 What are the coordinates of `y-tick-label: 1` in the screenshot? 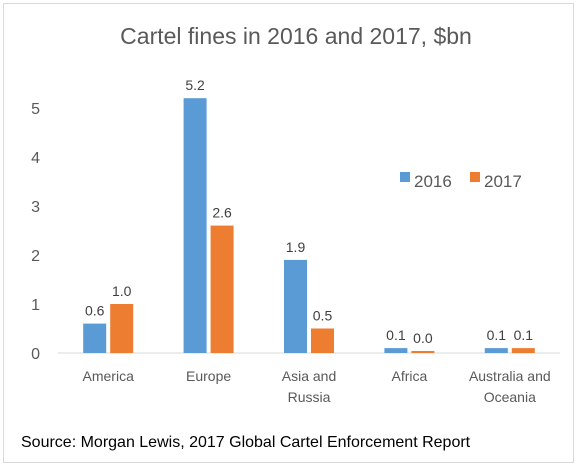 It's located at (35, 305).